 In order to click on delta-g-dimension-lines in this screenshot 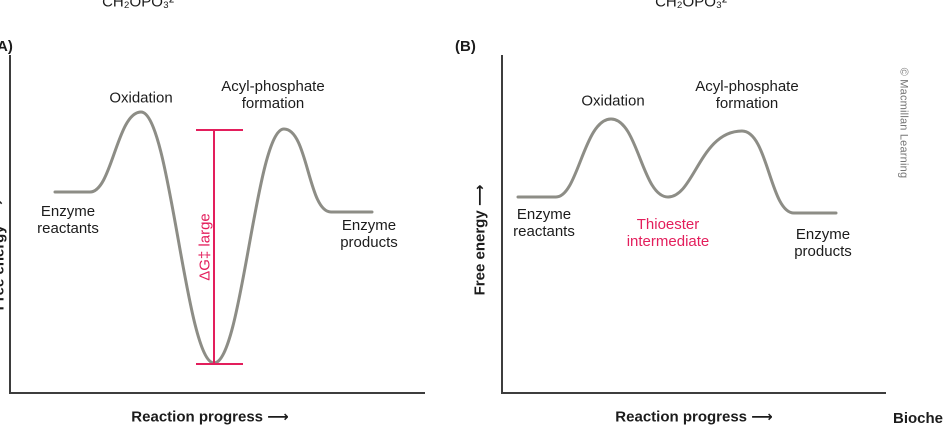, I will do `click(219, 247)`.